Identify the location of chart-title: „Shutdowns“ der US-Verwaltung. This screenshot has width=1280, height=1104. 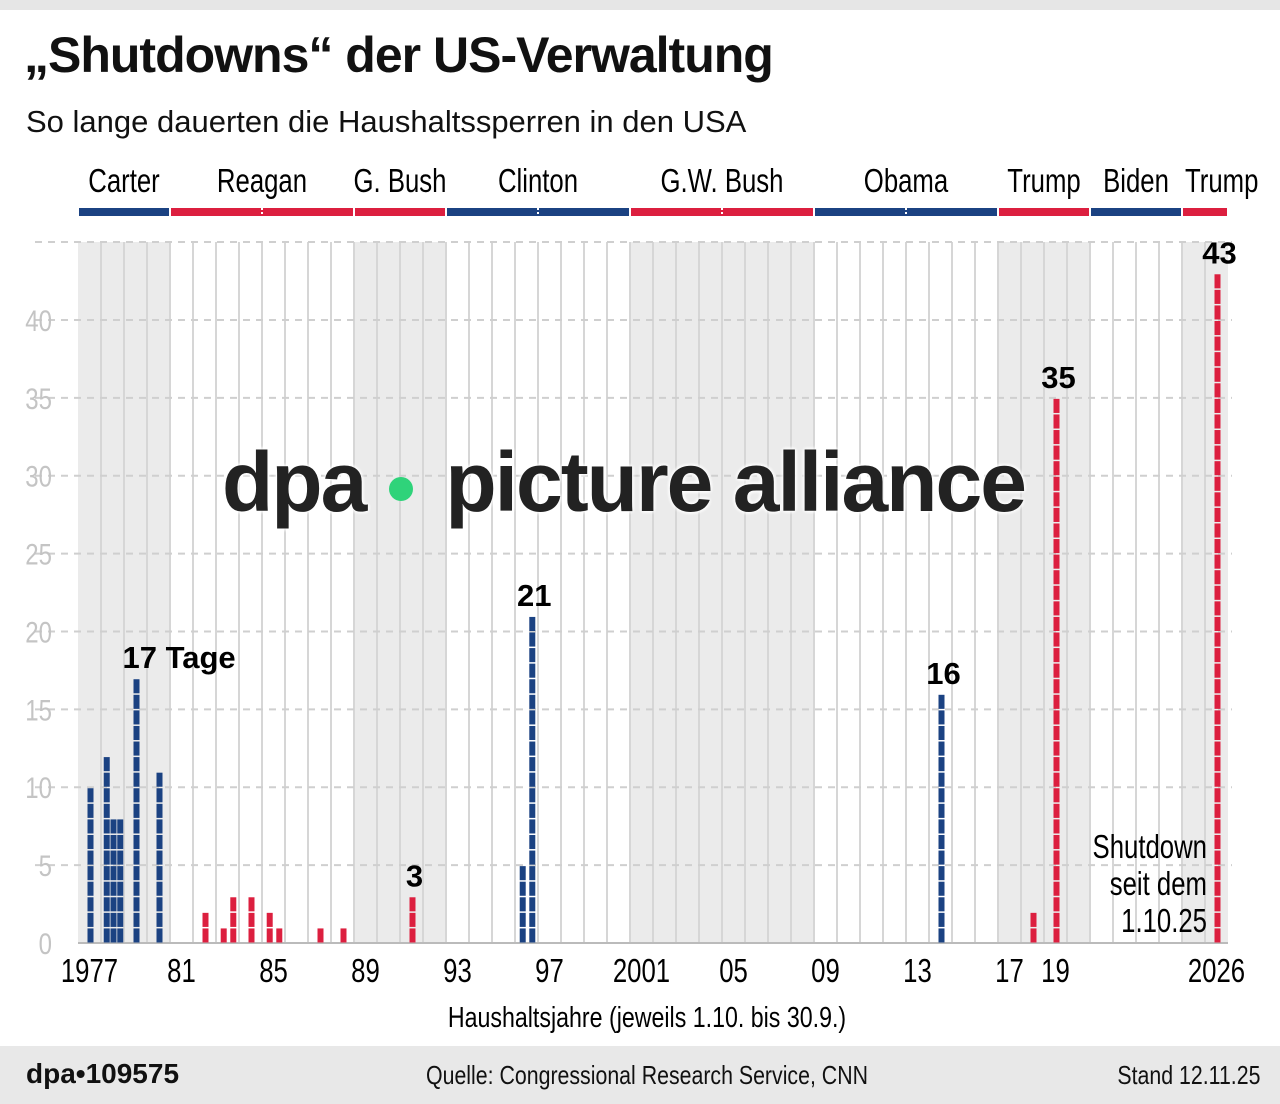
(399, 55).